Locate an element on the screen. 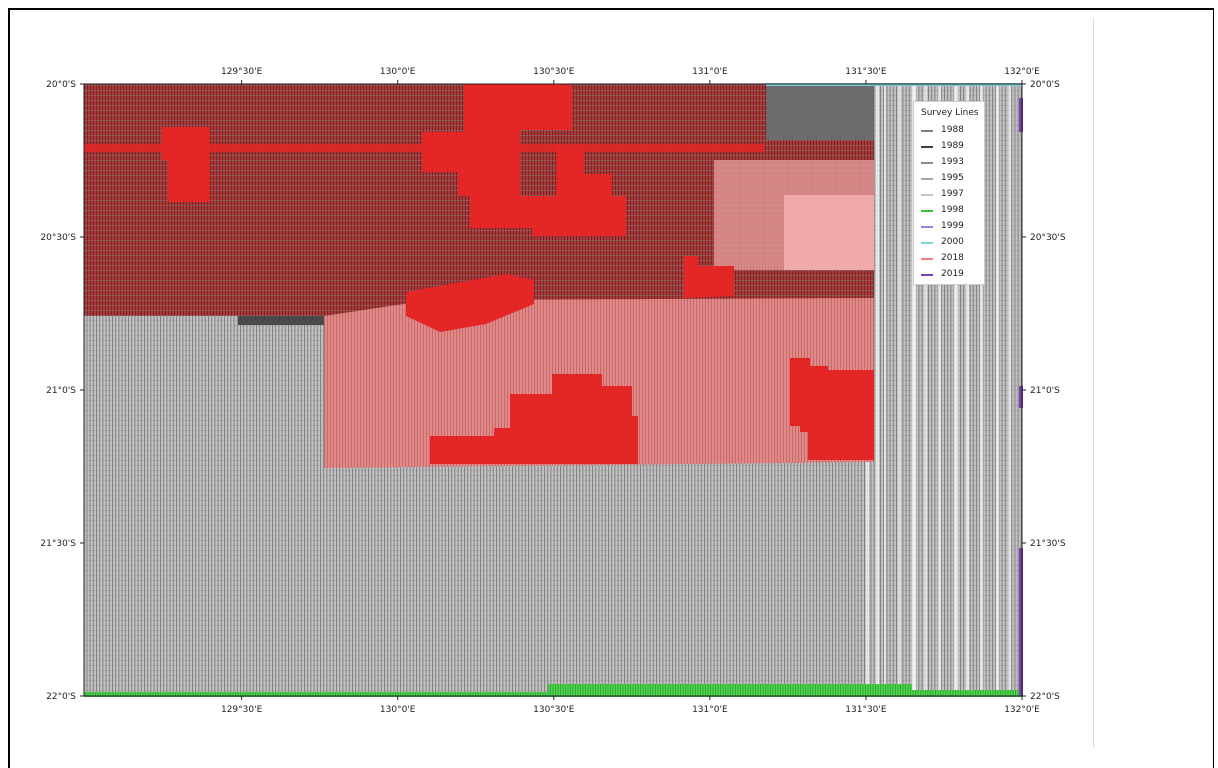 The image size is (1218, 768). survey-area-dark-grey-ne is located at coordinates (820, 112).